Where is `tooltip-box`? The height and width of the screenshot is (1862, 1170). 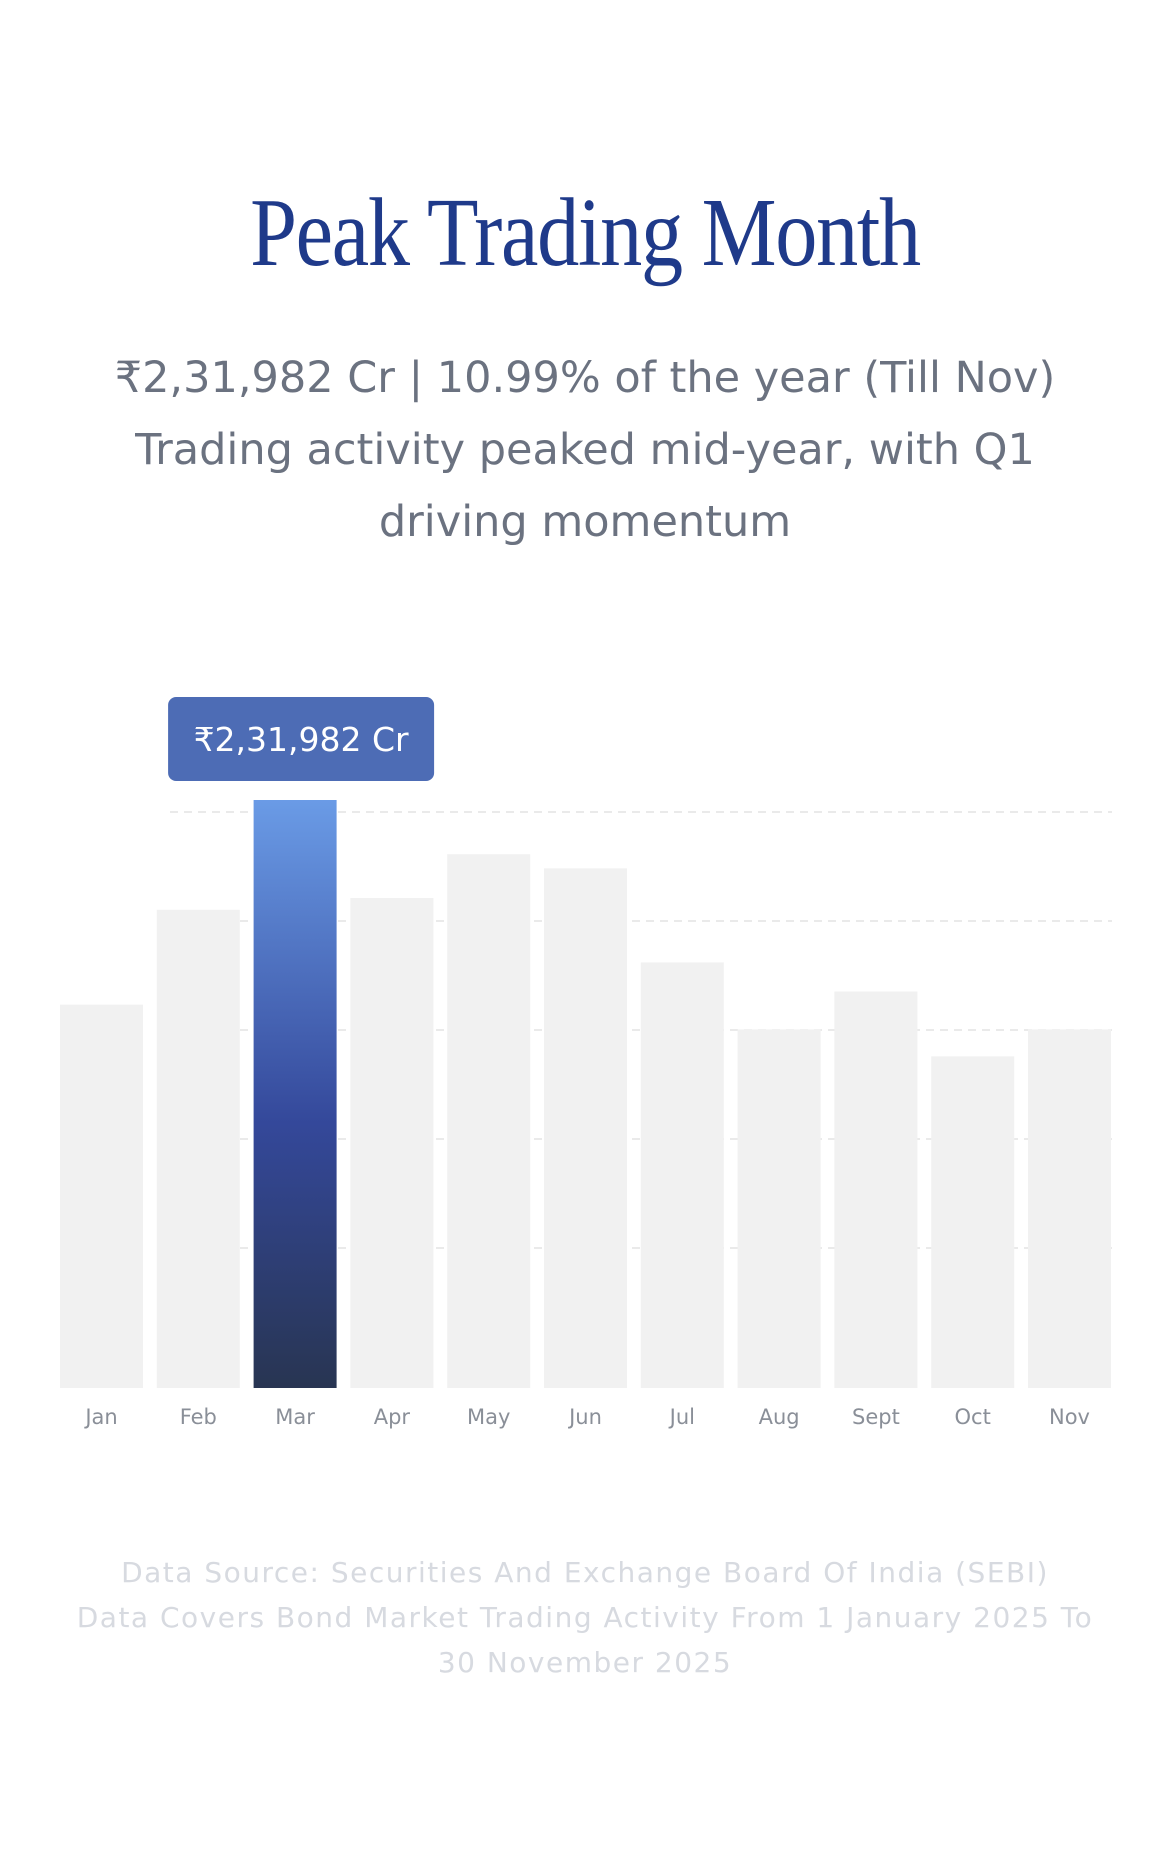 tooltip-box is located at coordinates (301, 739).